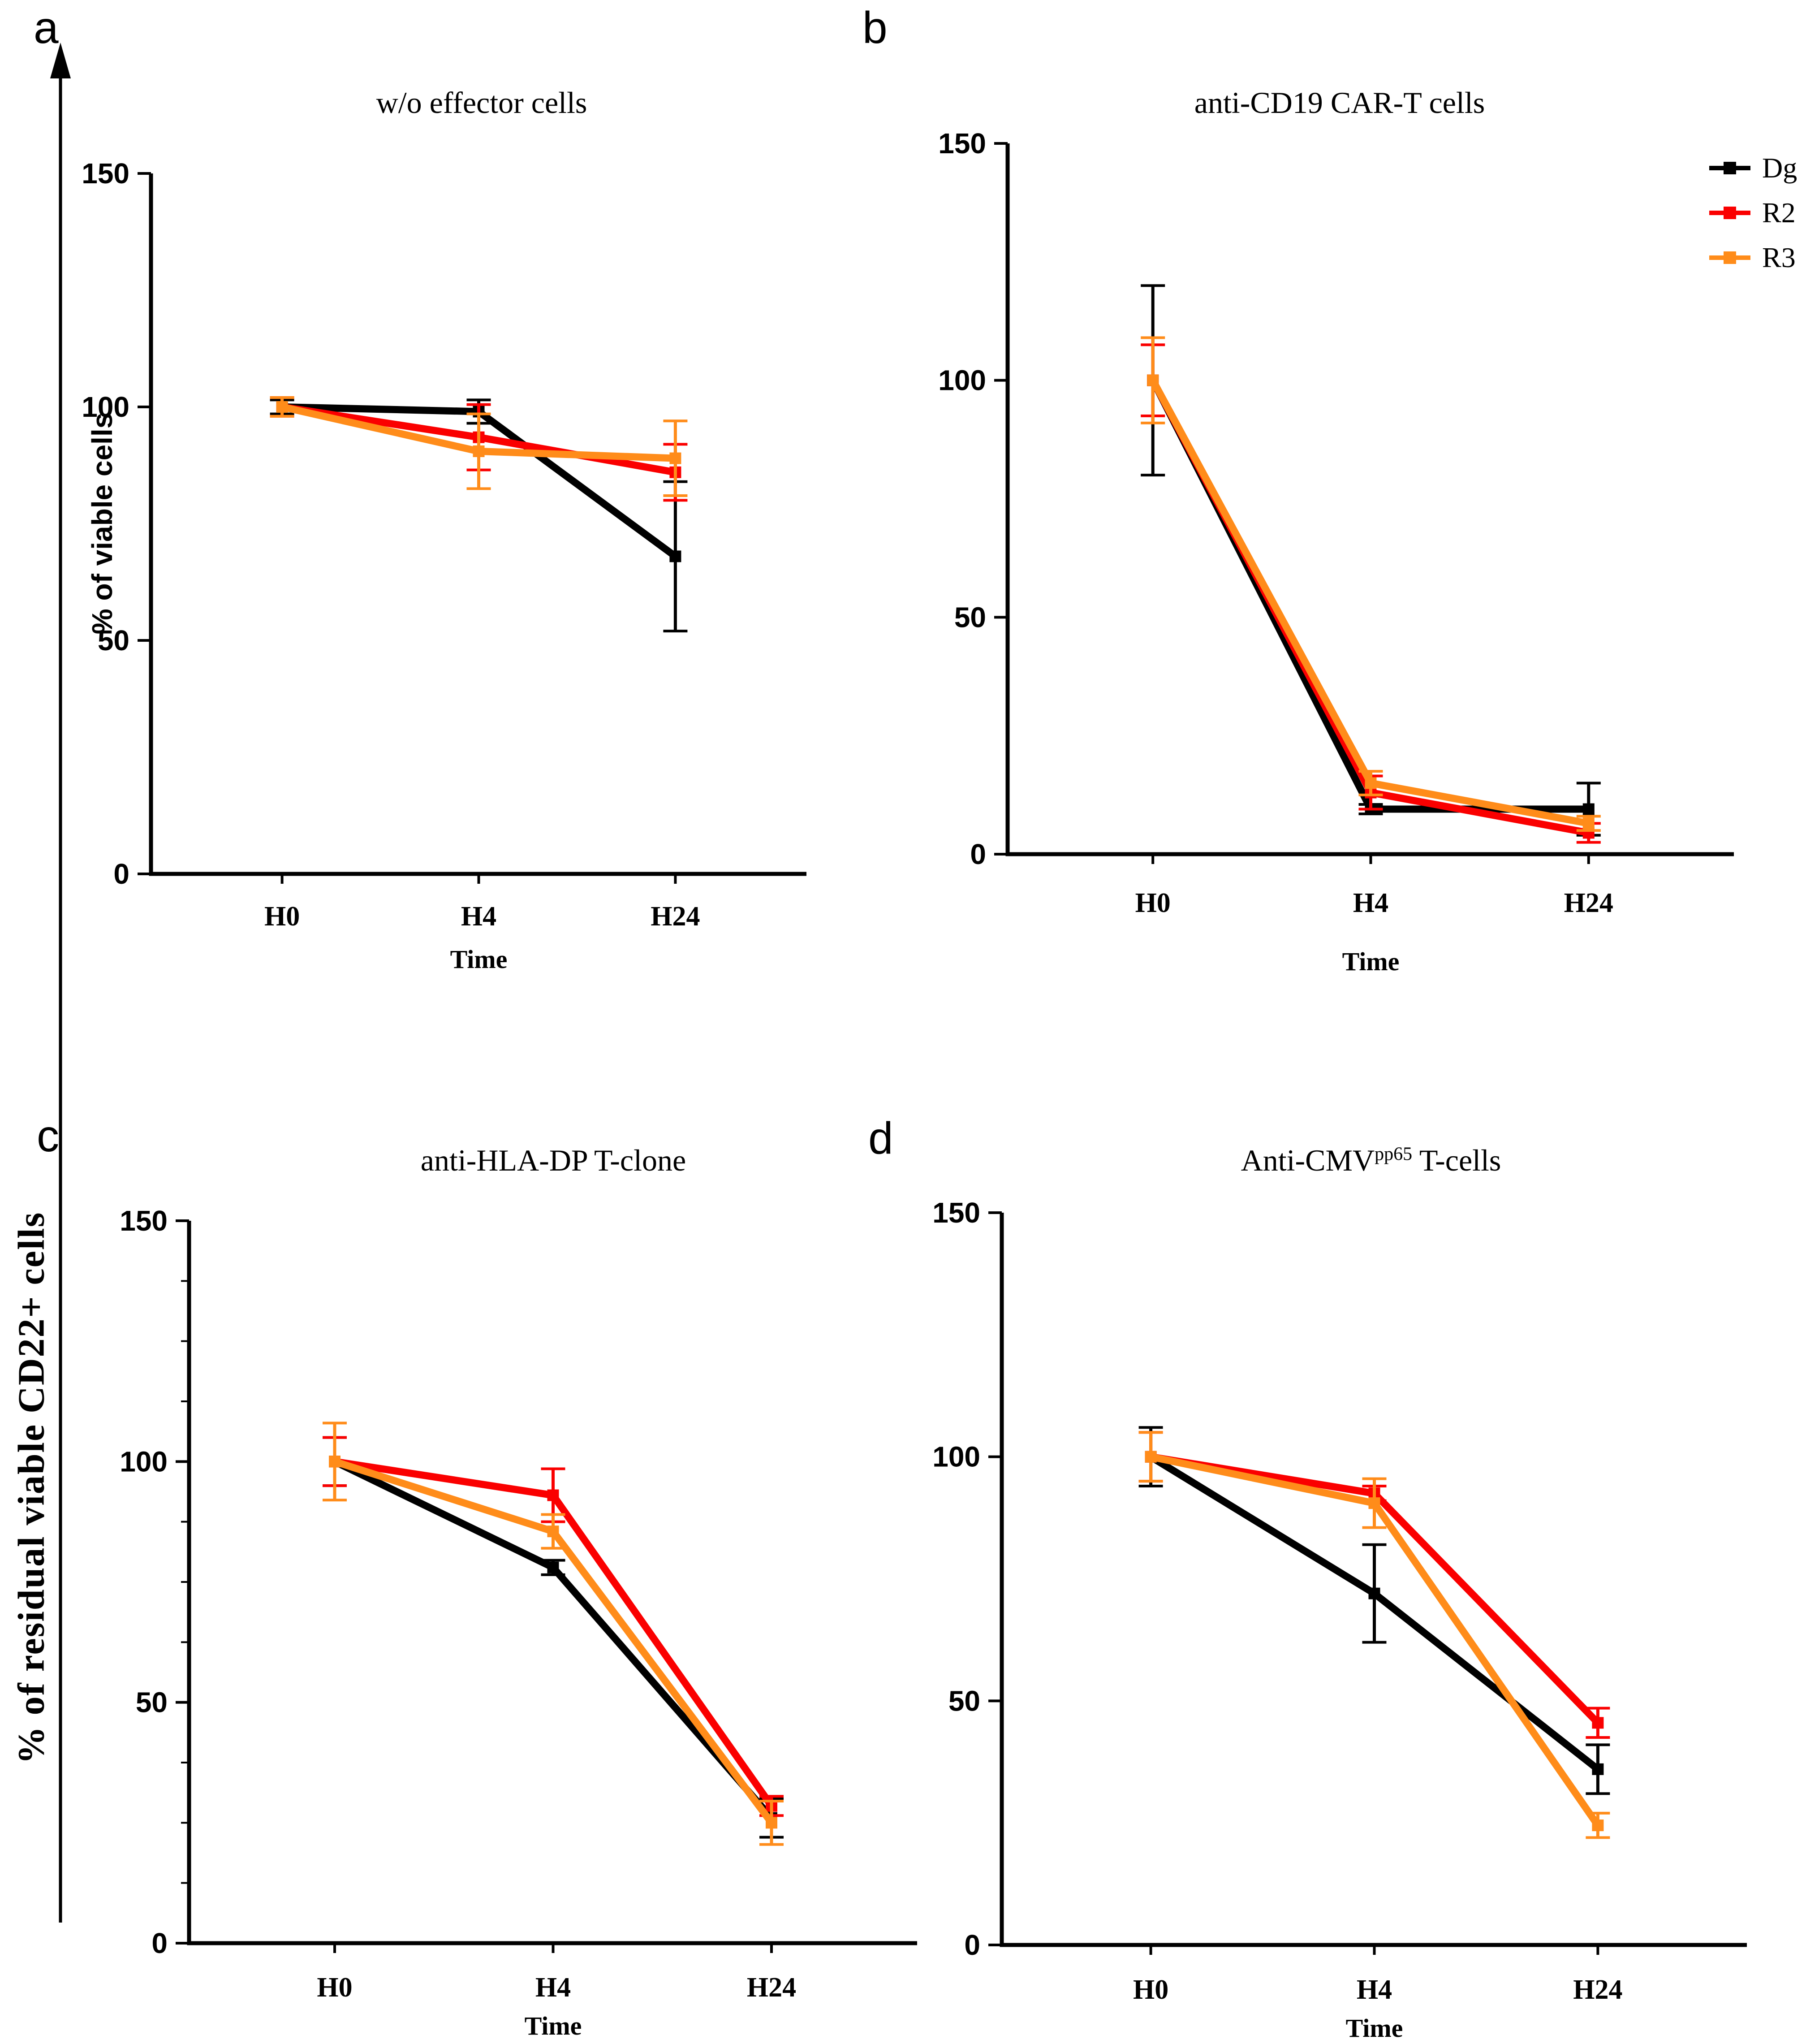 This screenshot has height=2044, width=1806. I want to click on series-line-R3, so click(1370, 602).